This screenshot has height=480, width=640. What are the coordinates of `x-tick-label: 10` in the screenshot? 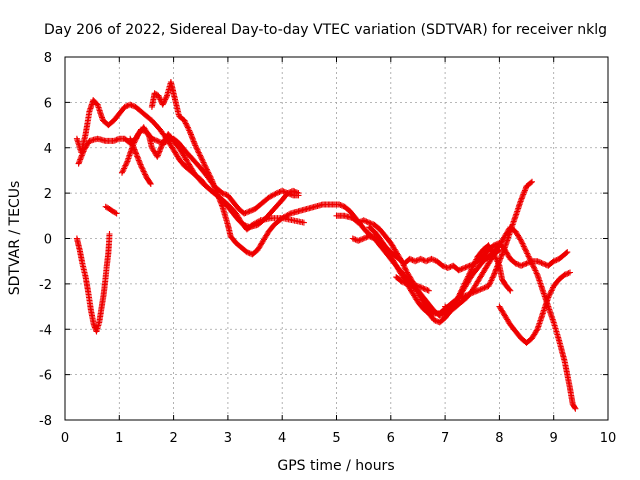 It's located at (608, 438).